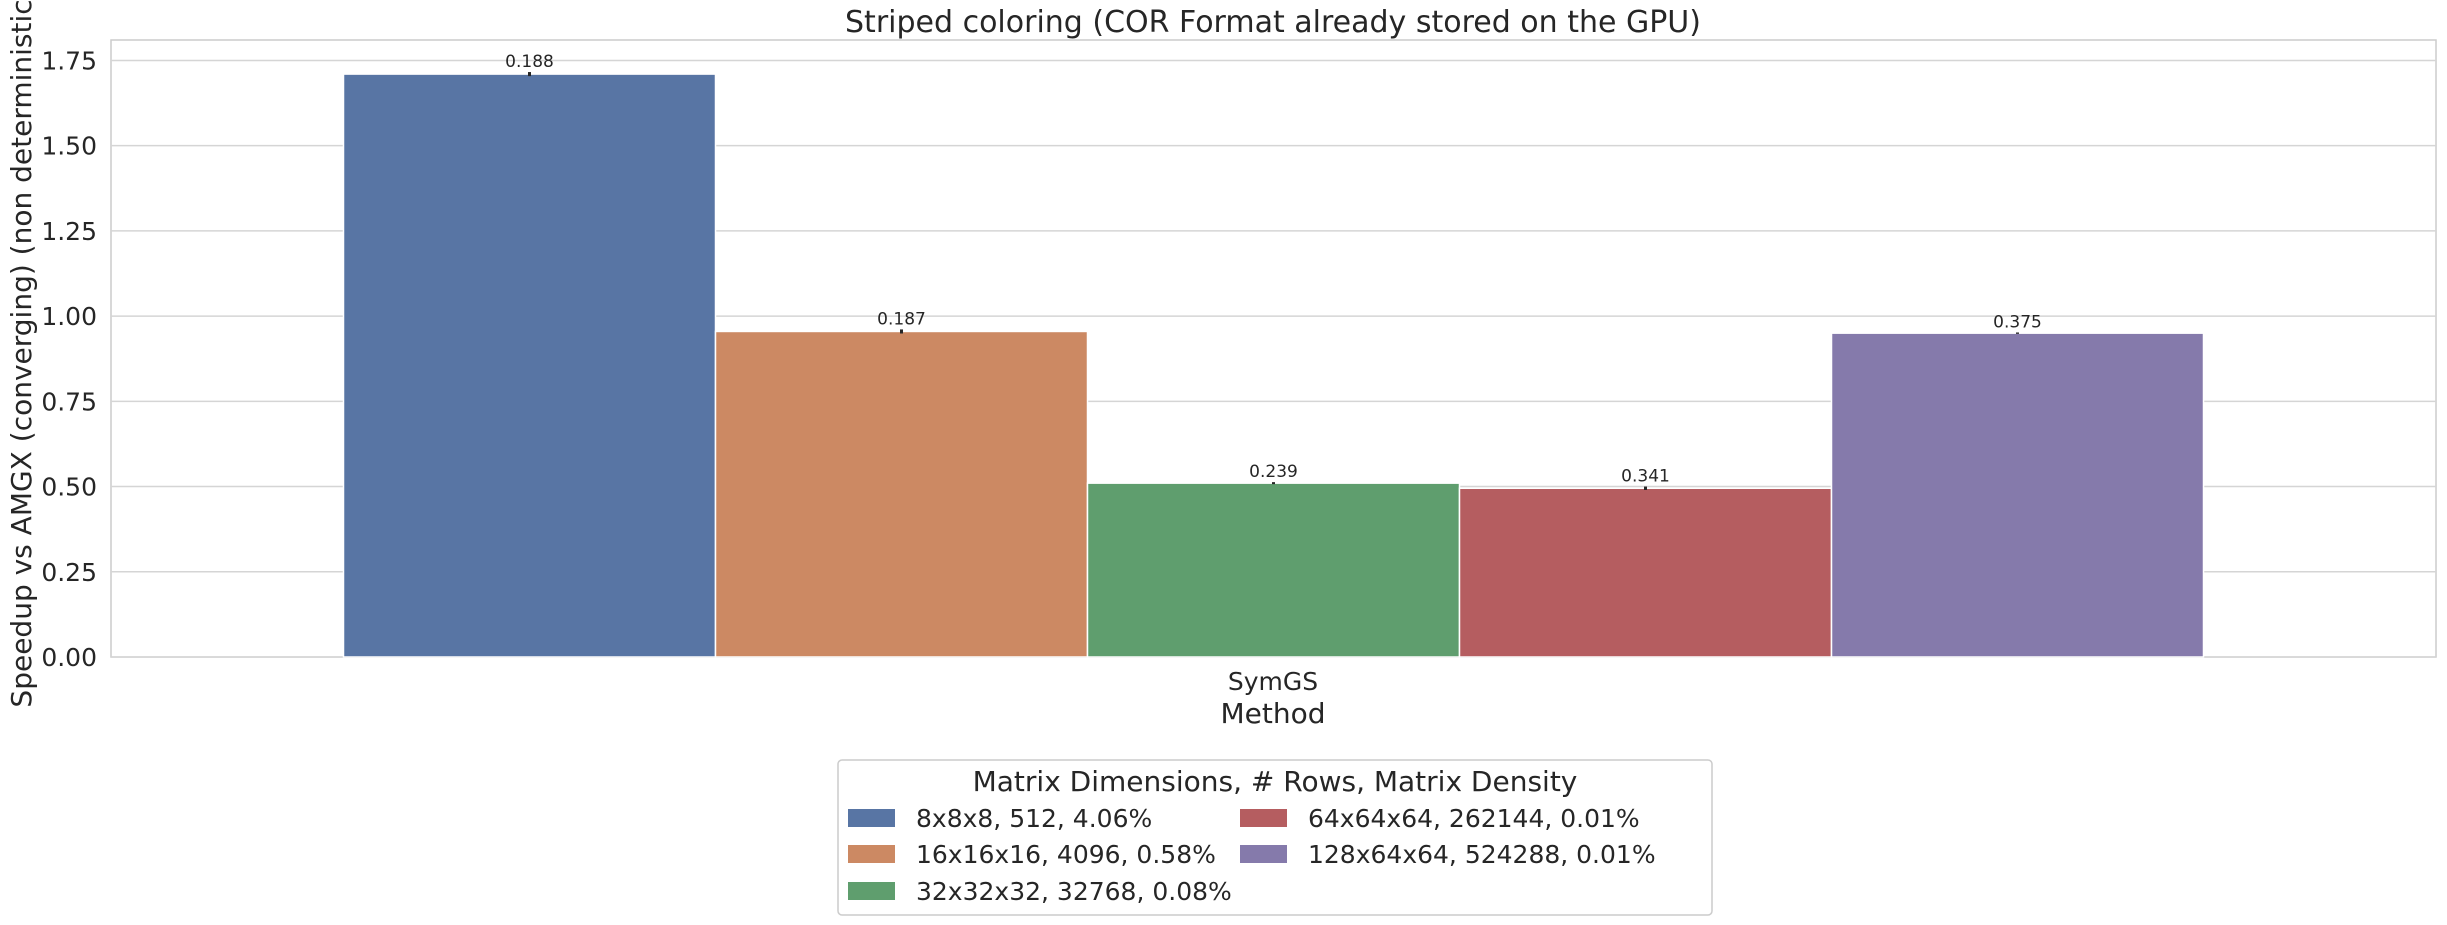  What do you see at coordinates (1034, 818) in the screenshot?
I see `legend-label: 8x8x8, 512, 4.06%` at bounding box center [1034, 818].